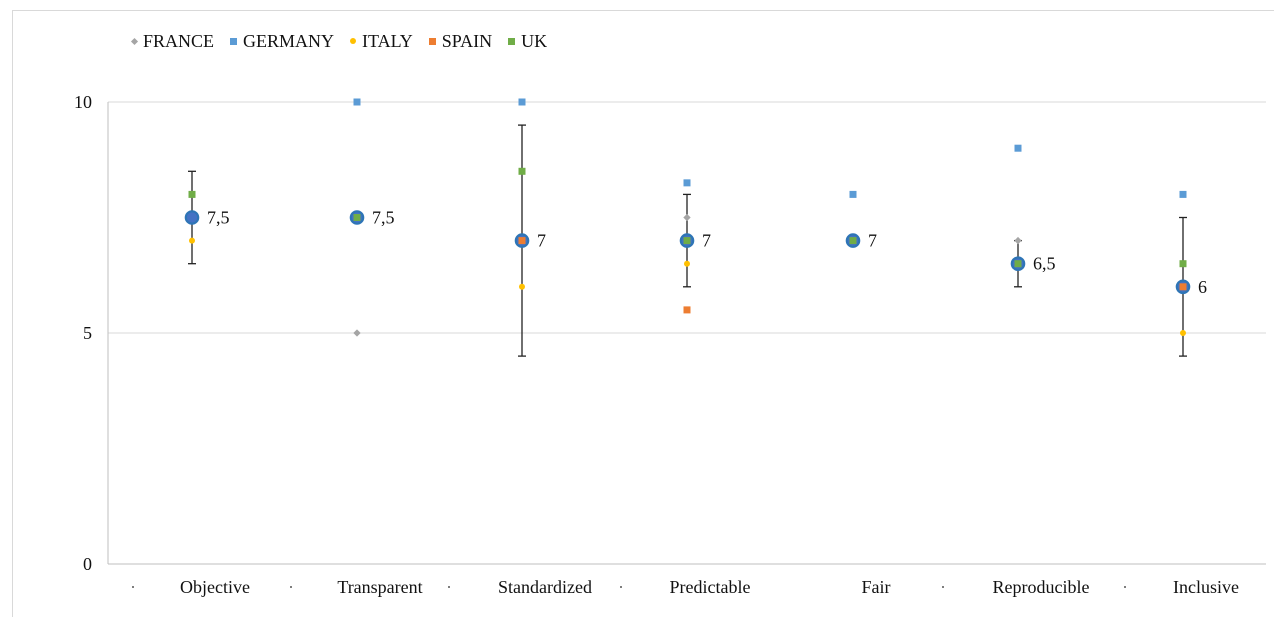  Describe the element at coordinates (179, 40) in the screenshot. I see `legend-label: FRANCE` at that location.